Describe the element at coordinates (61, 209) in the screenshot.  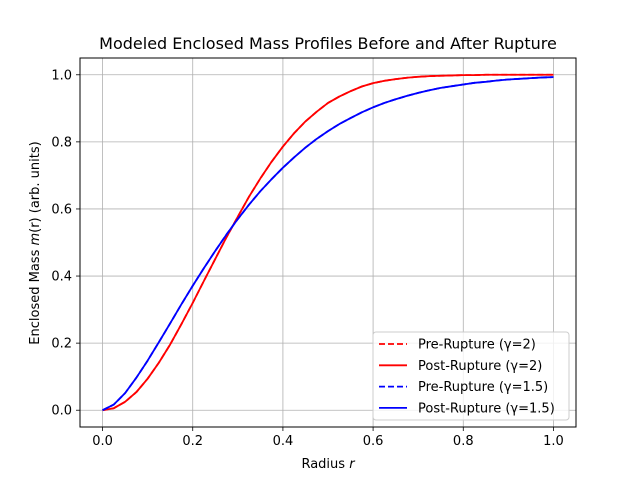
I see `y-tick-label: 0.6` at that location.